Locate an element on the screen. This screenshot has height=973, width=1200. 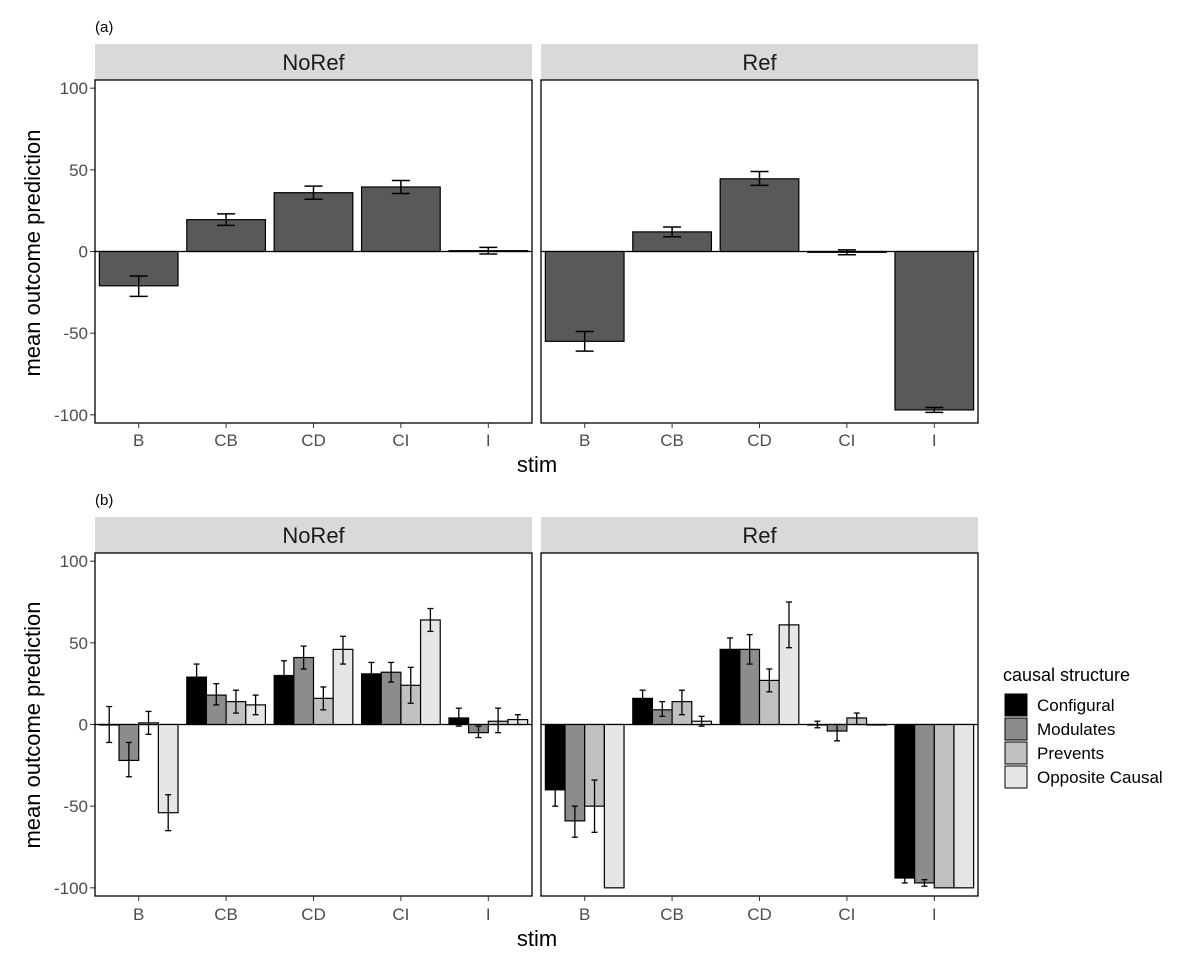
legend-label: Modulates is located at coordinates (1076, 729).